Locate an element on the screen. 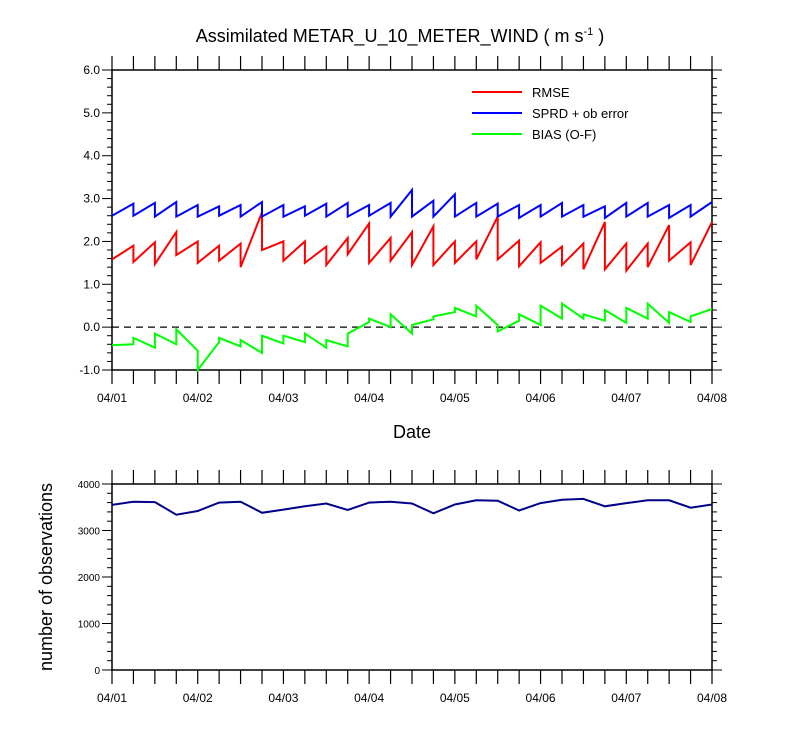  top-ytick-label: 1.0 is located at coordinates (91, 284).